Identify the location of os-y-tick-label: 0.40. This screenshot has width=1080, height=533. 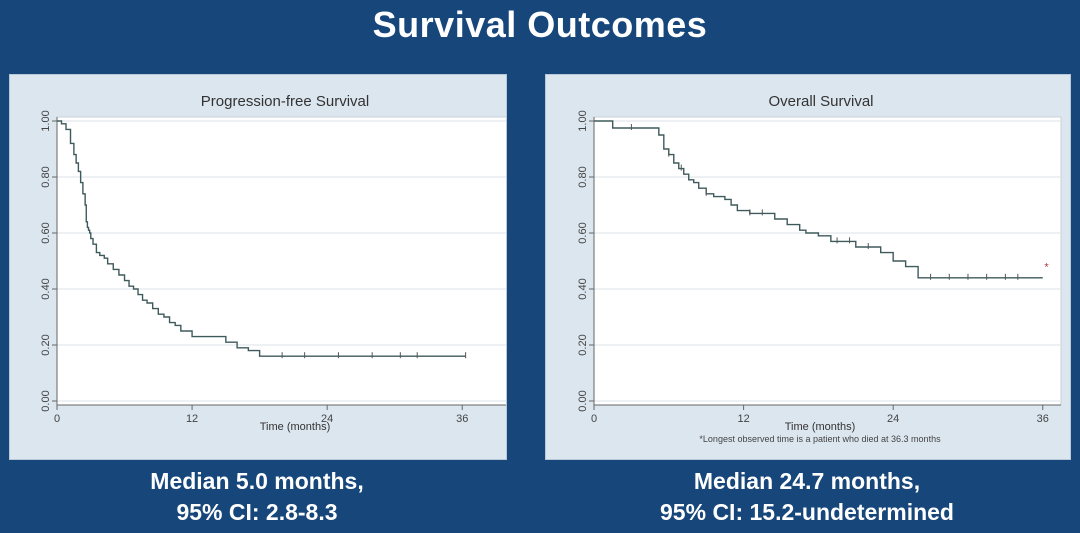
(583, 288).